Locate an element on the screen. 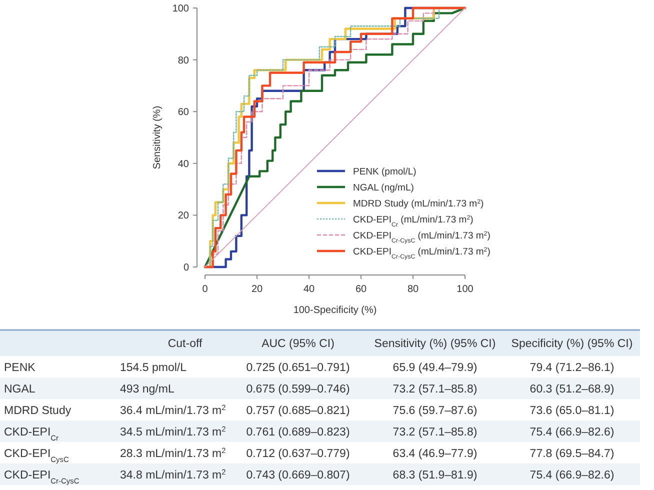 The width and height of the screenshot is (654, 490). y-tick-label: 40 is located at coordinates (184, 164).